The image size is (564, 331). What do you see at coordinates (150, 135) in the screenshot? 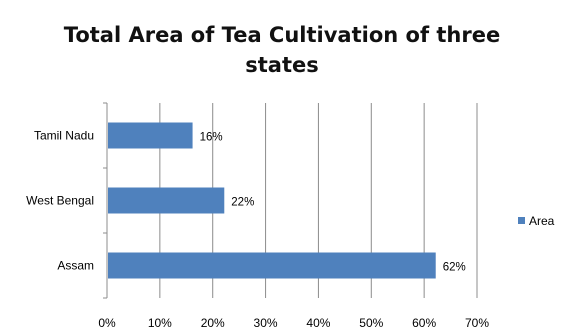
I see `bar-tamil-nadu` at bounding box center [150, 135].